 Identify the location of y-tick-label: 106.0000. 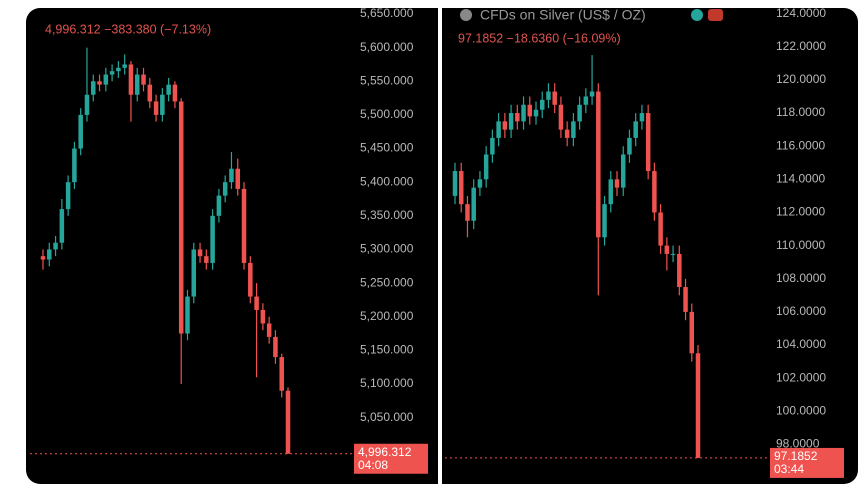
(801, 311).